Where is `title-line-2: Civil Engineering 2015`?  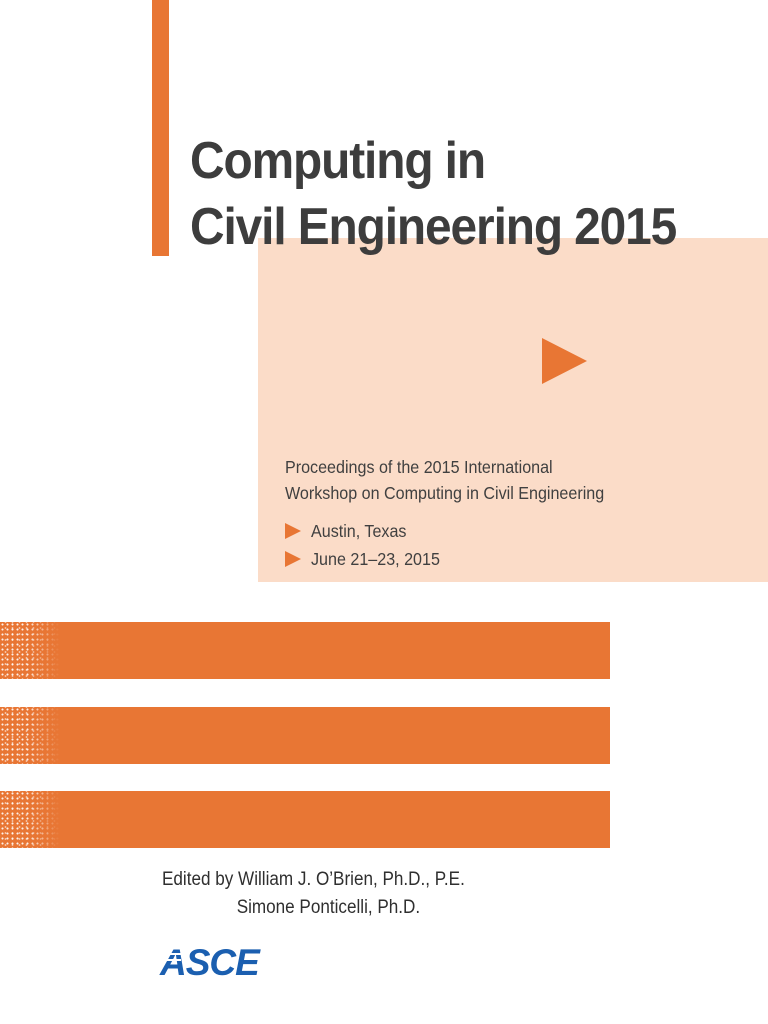 title-line-2: Civil Engineering 2015 is located at coordinates (433, 227).